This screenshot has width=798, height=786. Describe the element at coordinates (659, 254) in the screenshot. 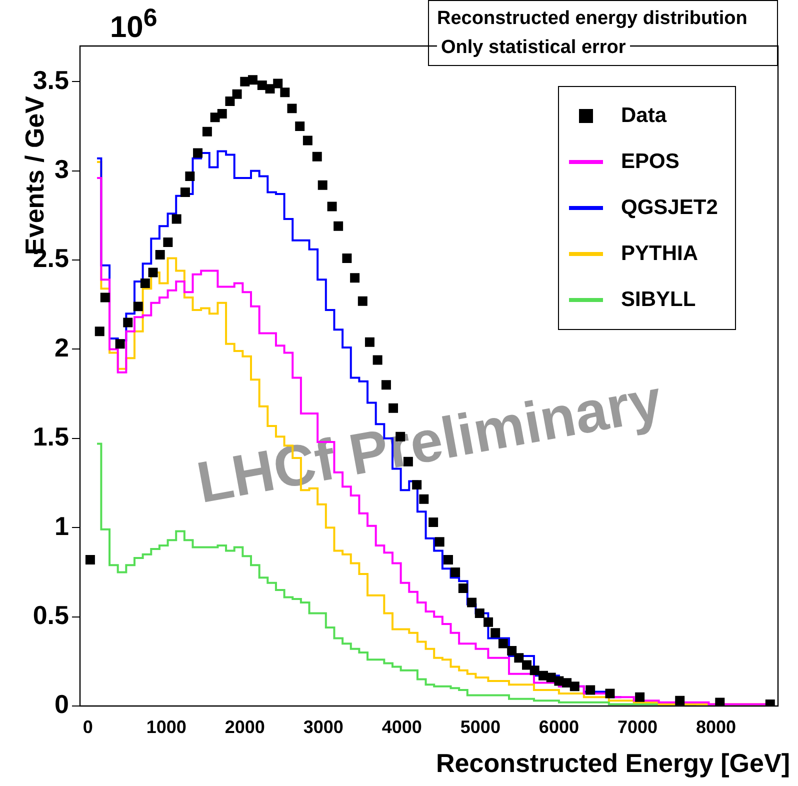

I see `legend-label: PYTHIA` at that location.